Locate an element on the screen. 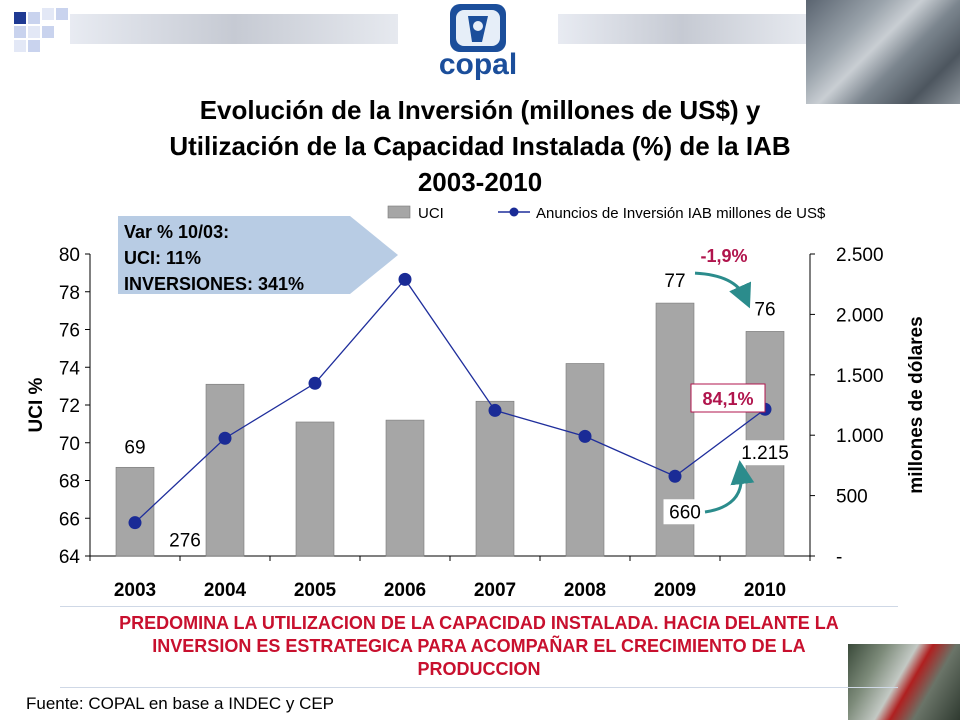 The height and width of the screenshot is (720, 960). x-tick-label: 2008 is located at coordinates (585, 590).